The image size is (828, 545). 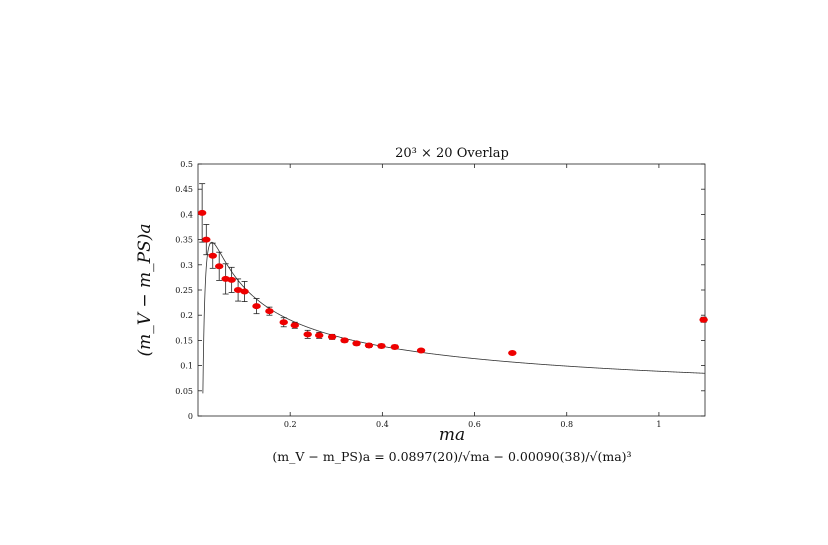 I want to click on x-tick-label: 0.6, so click(x=474, y=424).